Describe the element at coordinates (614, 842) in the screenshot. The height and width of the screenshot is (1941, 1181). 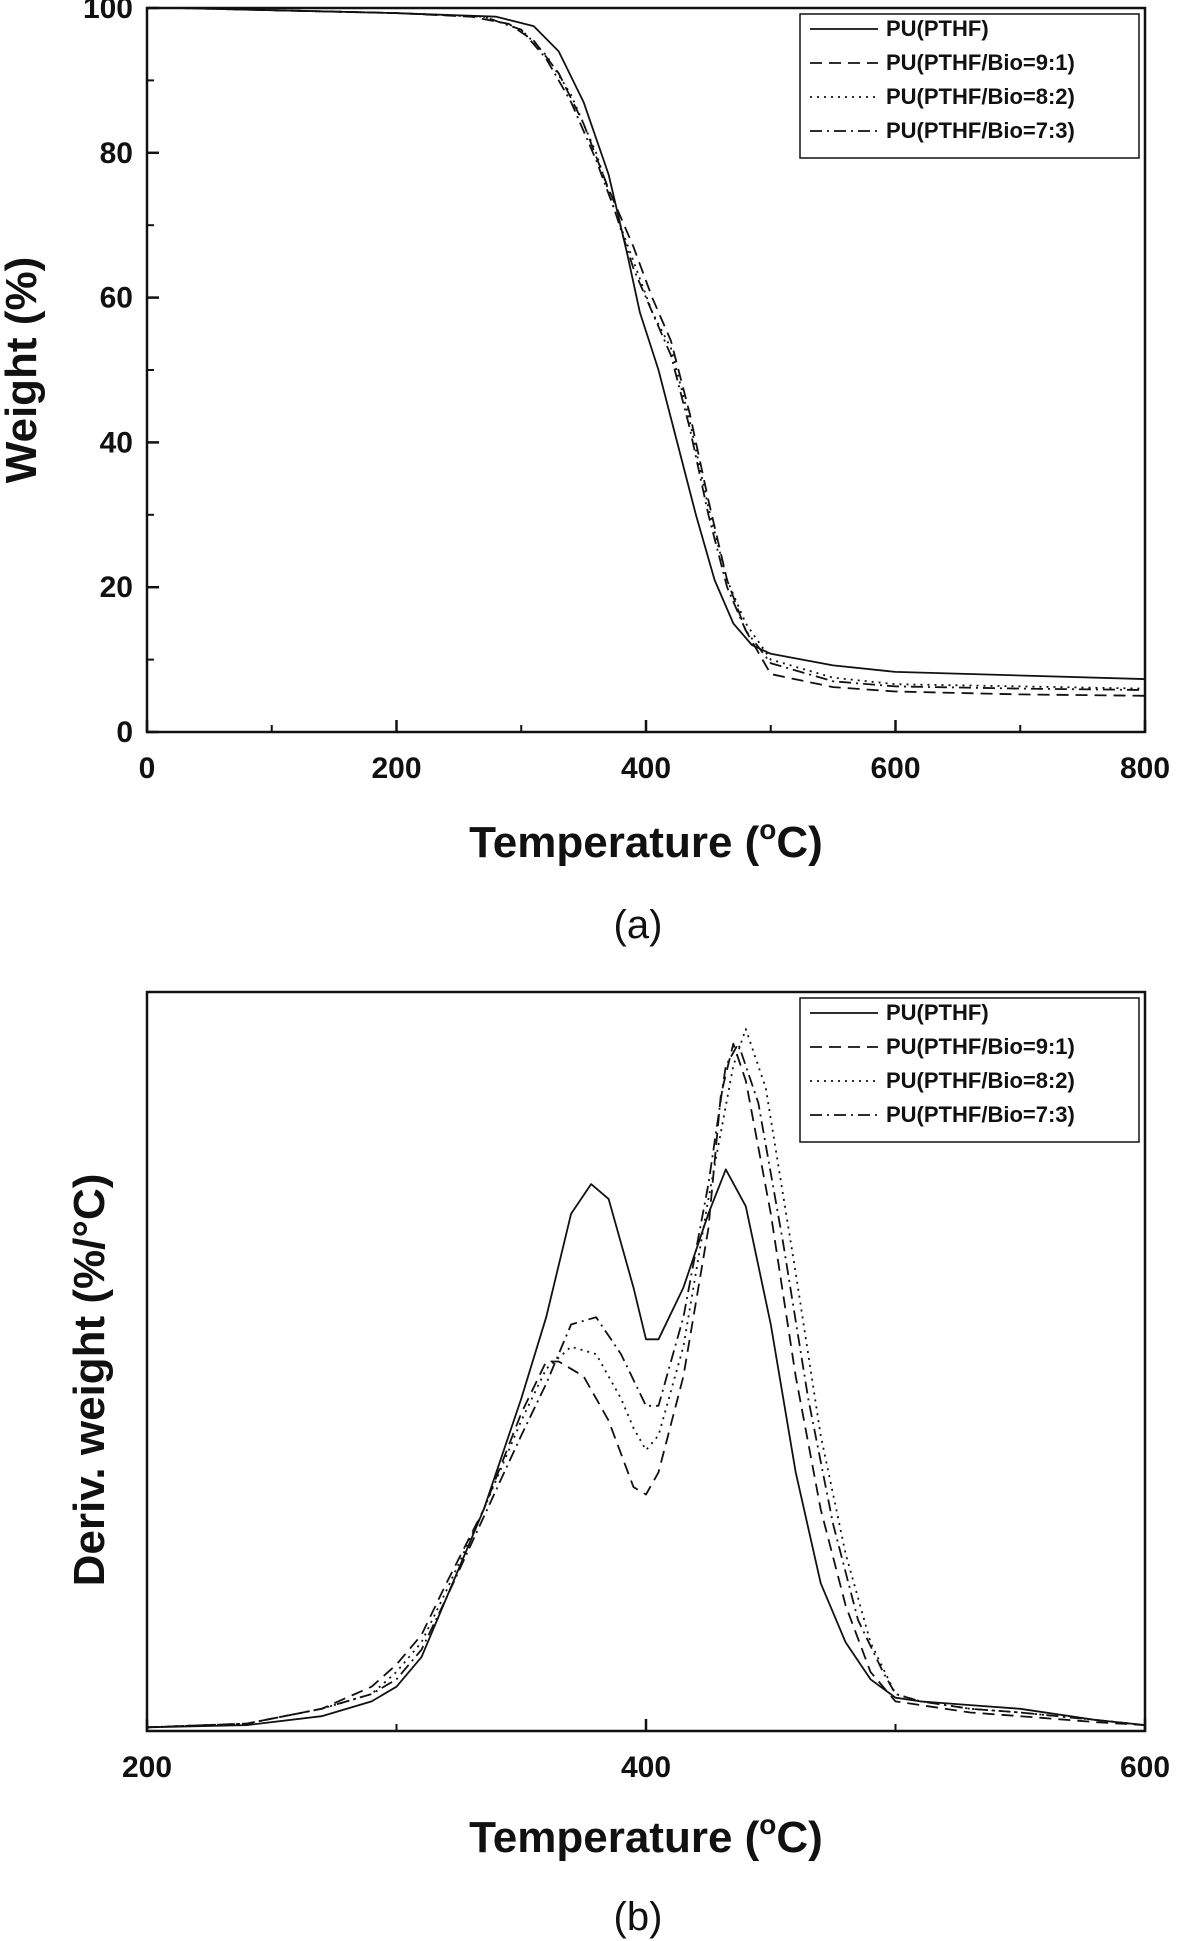
I see `panel-a-x-axis-label-main: Temperature (` at that location.